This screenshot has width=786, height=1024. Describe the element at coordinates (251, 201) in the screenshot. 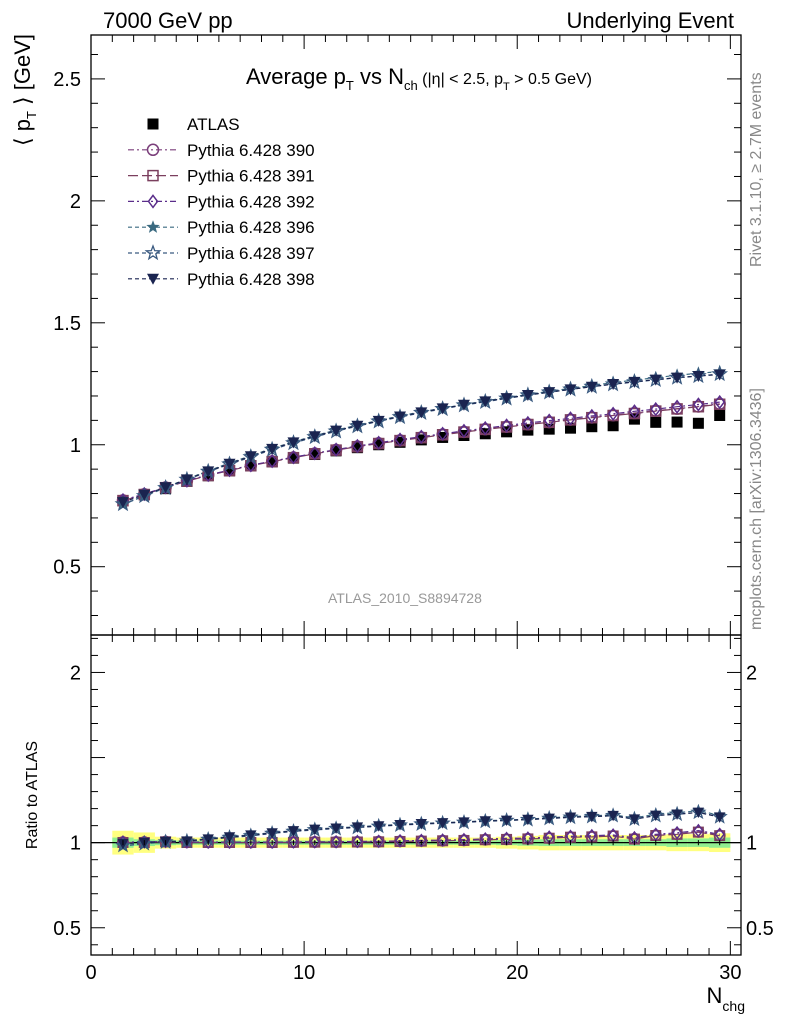

I see `legend-label-3: Pythia 6.428 392` at that location.